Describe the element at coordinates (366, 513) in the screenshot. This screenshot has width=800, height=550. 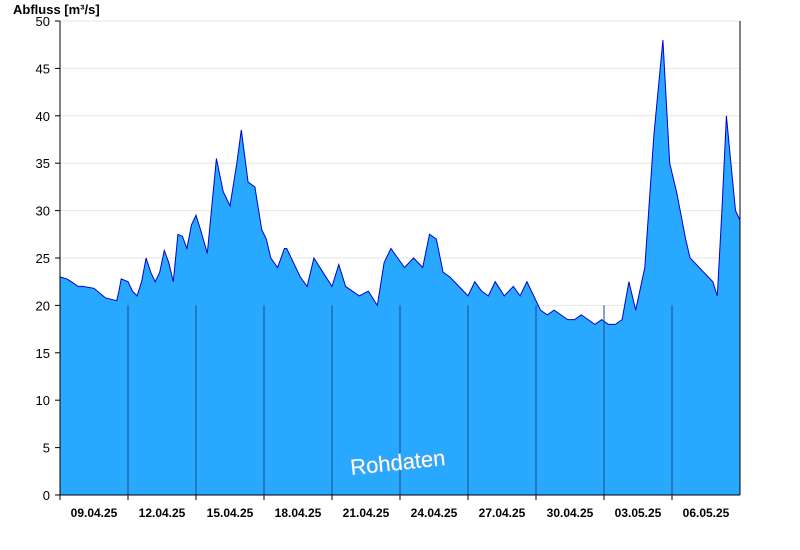
I see `x-tick-label: 21.04.25` at that location.